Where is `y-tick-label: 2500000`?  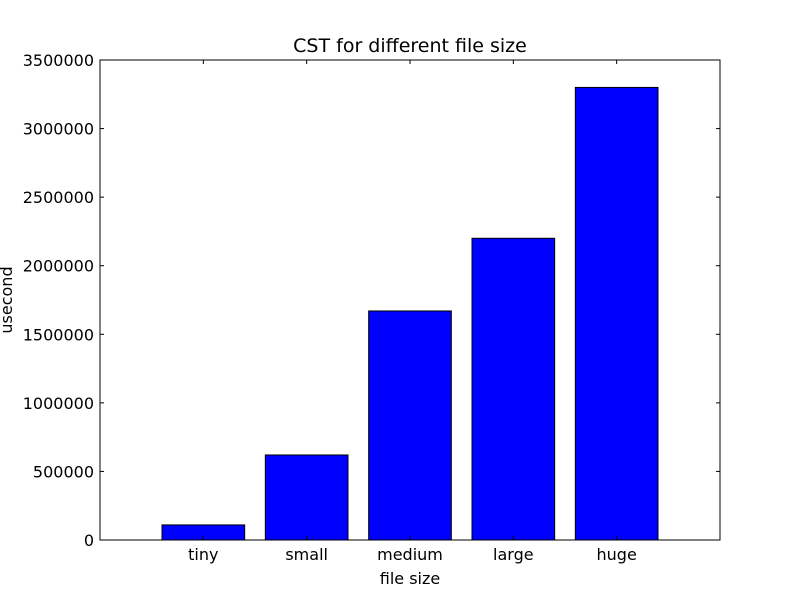
y-tick-label: 2500000 is located at coordinates (58, 197).